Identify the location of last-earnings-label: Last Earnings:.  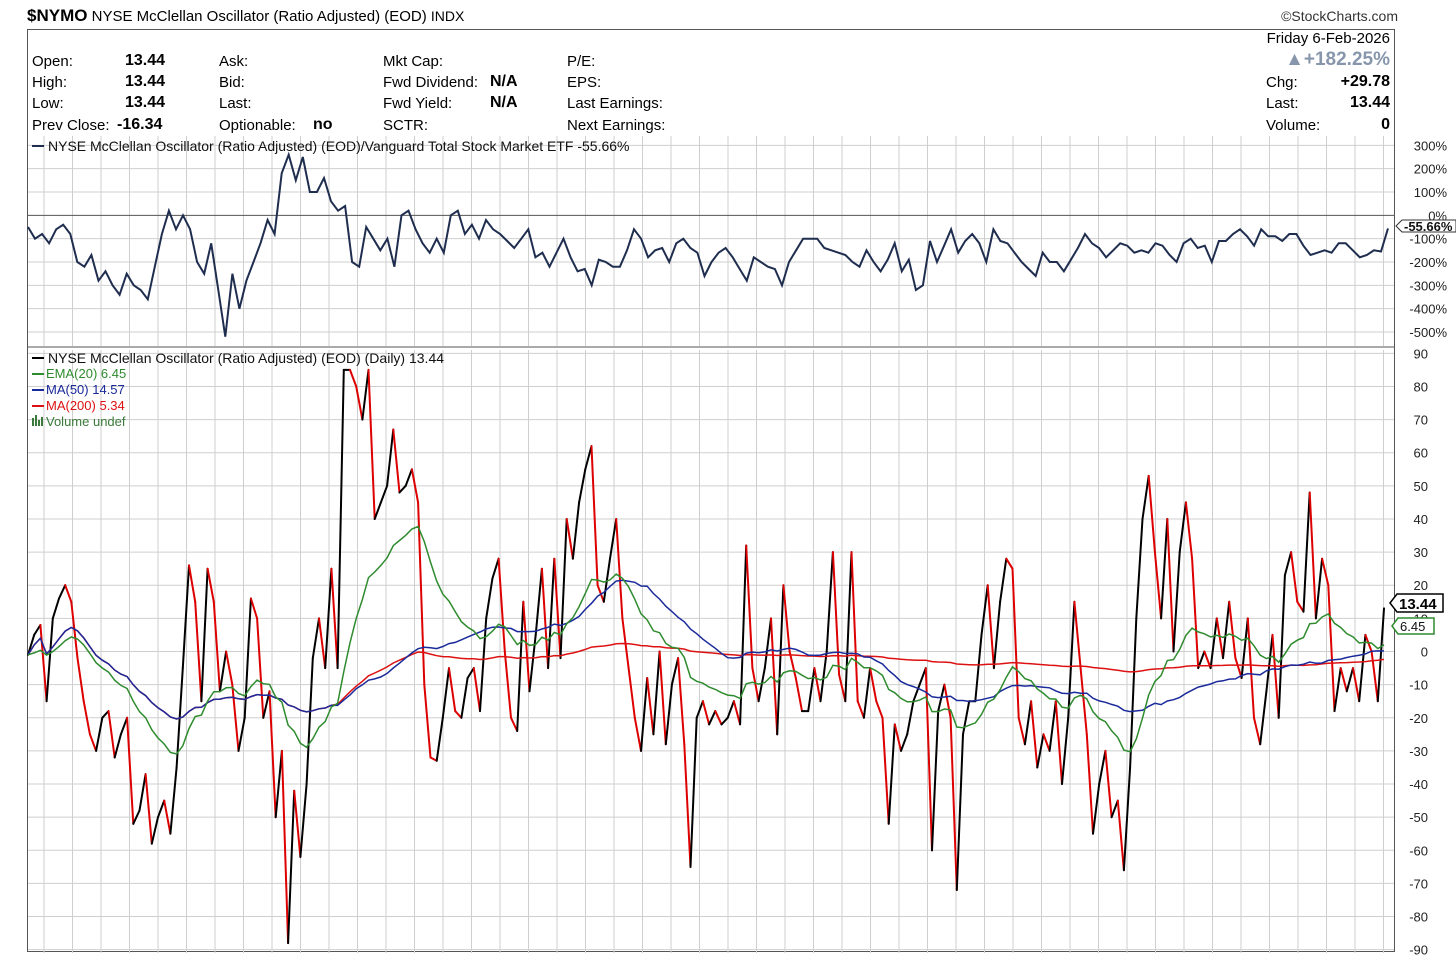
(615, 103).